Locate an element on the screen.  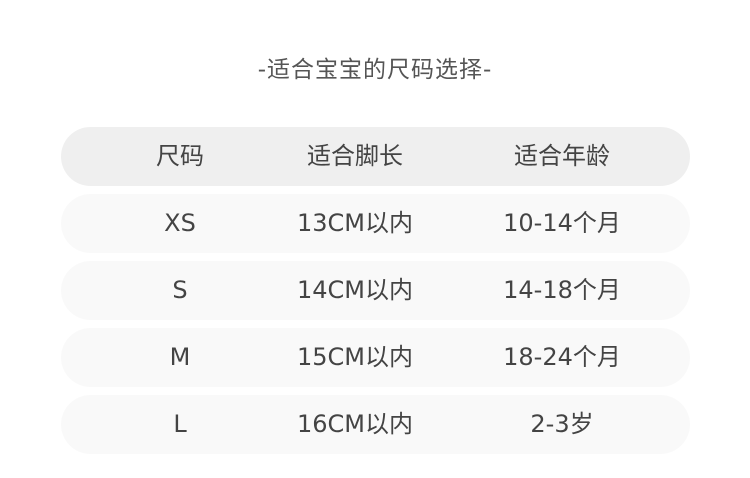
table-row: S 14CM以内 14-18个月 is located at coordinates (375, 290).